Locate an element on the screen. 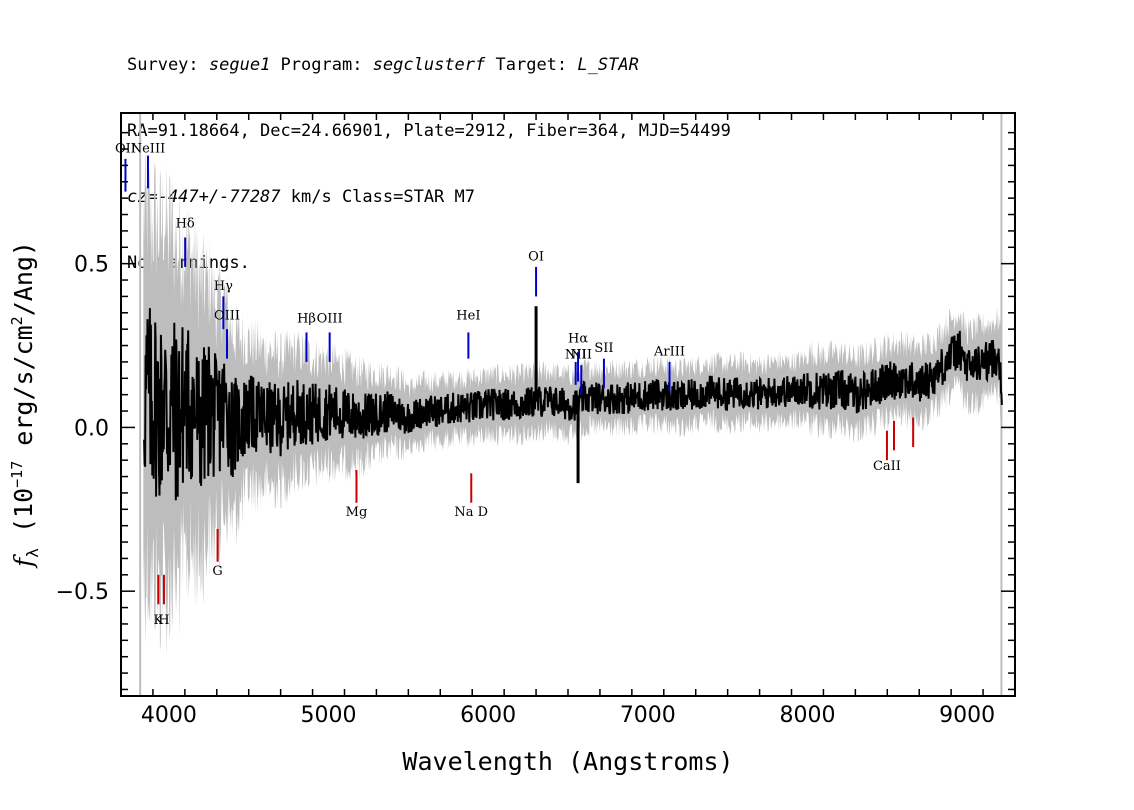  x-tick-label: 4000 is located at coordinates (169, 715).